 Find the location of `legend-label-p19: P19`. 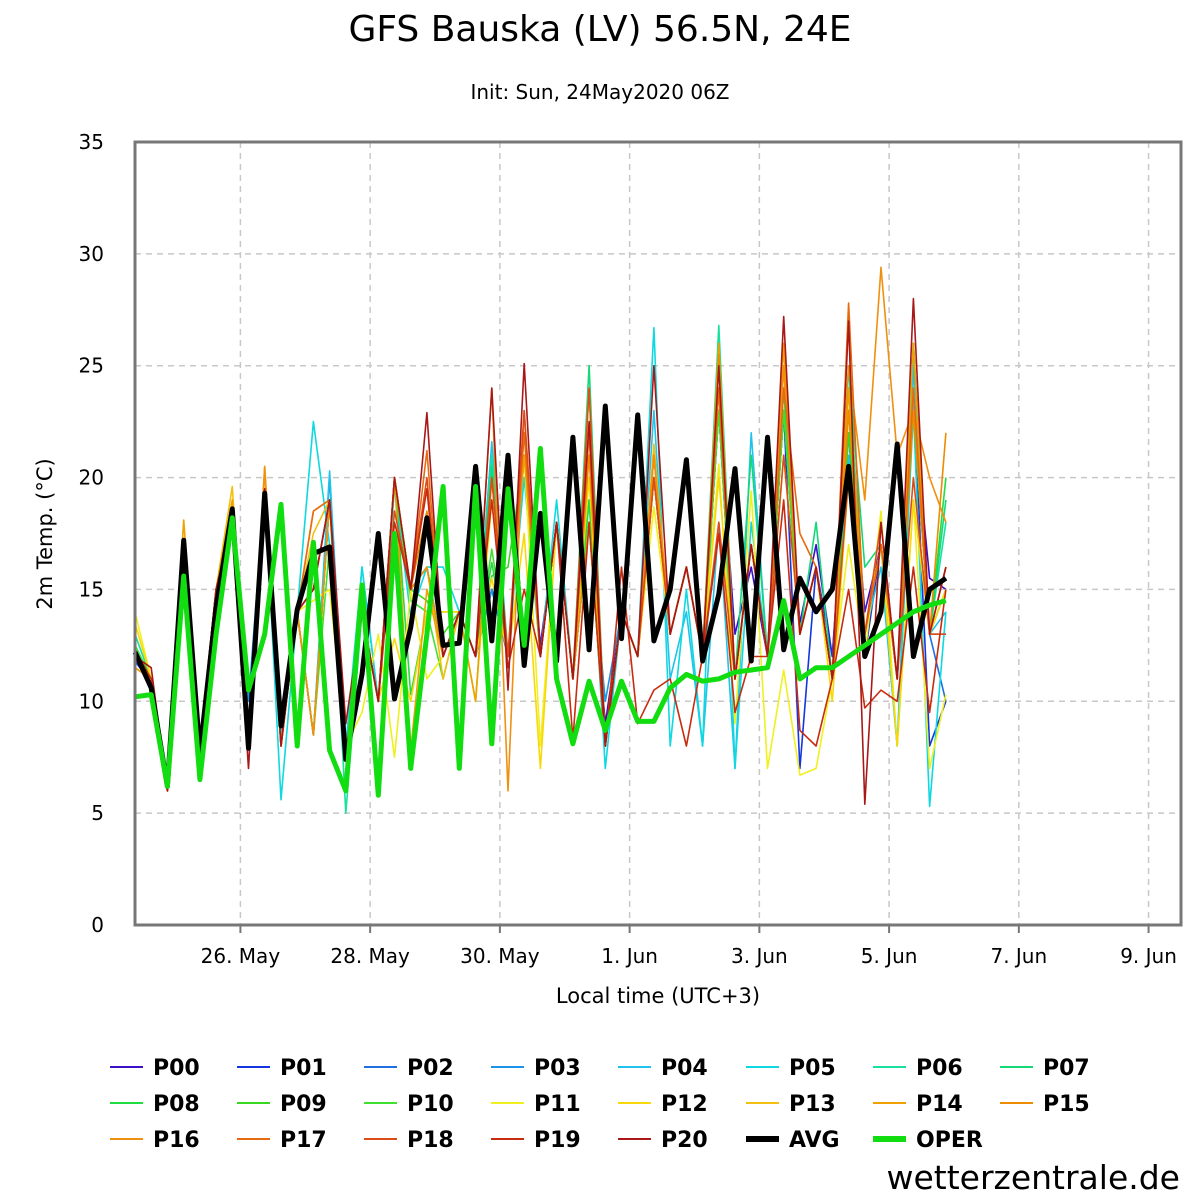

legend-label-p19: P19 is located at coordinates (557, 1140).